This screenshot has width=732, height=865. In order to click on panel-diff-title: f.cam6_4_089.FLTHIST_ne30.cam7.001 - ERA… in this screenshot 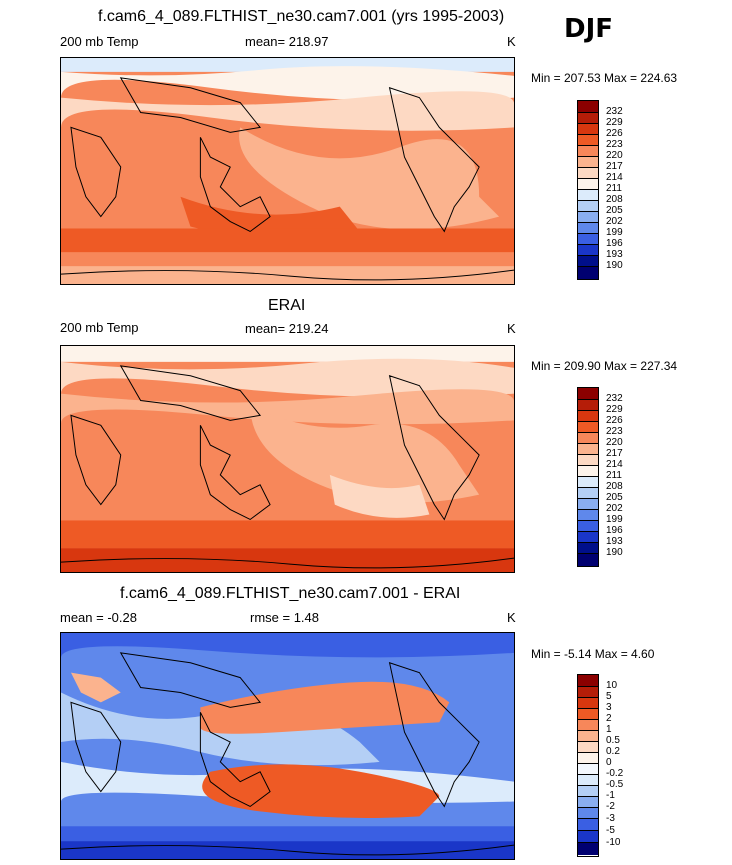, I will do `click(290, 593)`.